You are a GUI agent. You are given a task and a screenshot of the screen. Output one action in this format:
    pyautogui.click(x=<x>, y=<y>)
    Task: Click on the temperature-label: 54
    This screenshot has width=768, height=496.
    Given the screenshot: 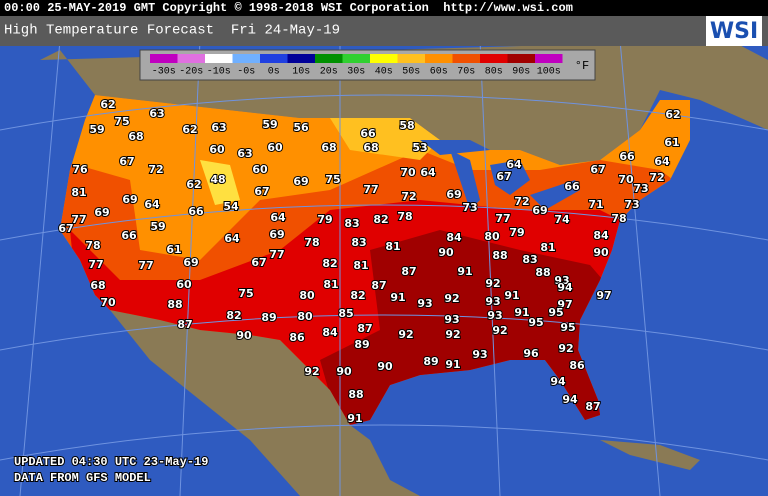 What is the action you would take?
    pyautogui.click(x=231, y=206)
    